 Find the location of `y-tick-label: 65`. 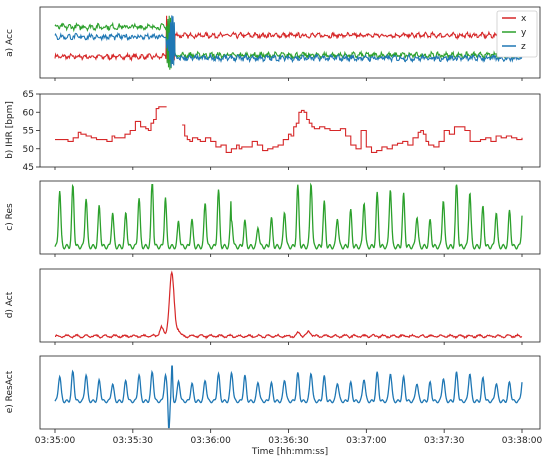

y-tick-label: 65 is located at coordinates (28, 95).